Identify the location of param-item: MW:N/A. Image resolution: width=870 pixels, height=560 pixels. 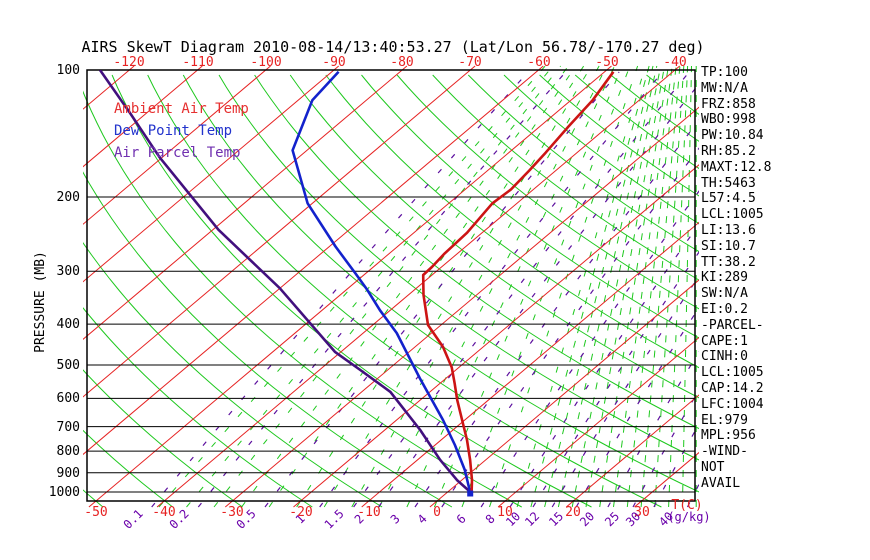
(724, 88).